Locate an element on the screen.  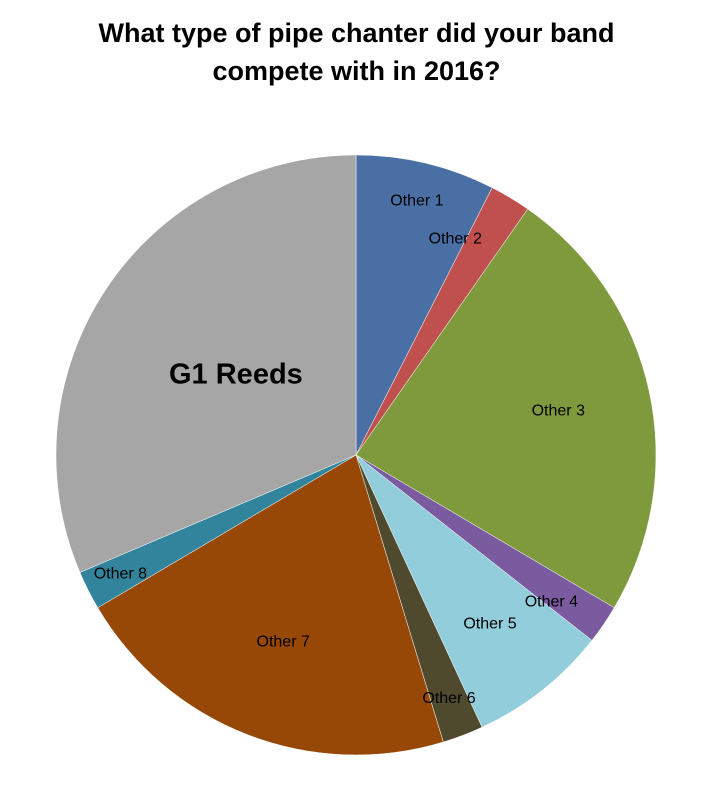
pie-label-other-4: Other 4 is located at coordinates (551, 602).